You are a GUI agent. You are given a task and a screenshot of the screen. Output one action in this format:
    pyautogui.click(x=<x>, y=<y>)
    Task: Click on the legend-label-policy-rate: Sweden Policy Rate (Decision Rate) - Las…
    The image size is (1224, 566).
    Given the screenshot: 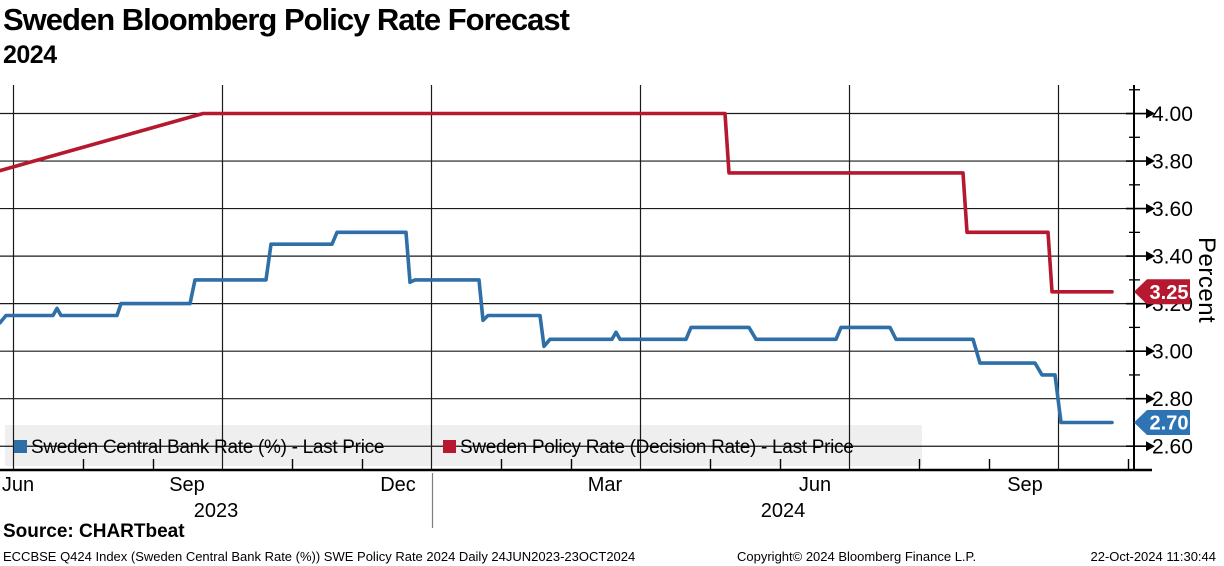 What is the action you would take?
    pyautogui.click(x=657, y=447)
    